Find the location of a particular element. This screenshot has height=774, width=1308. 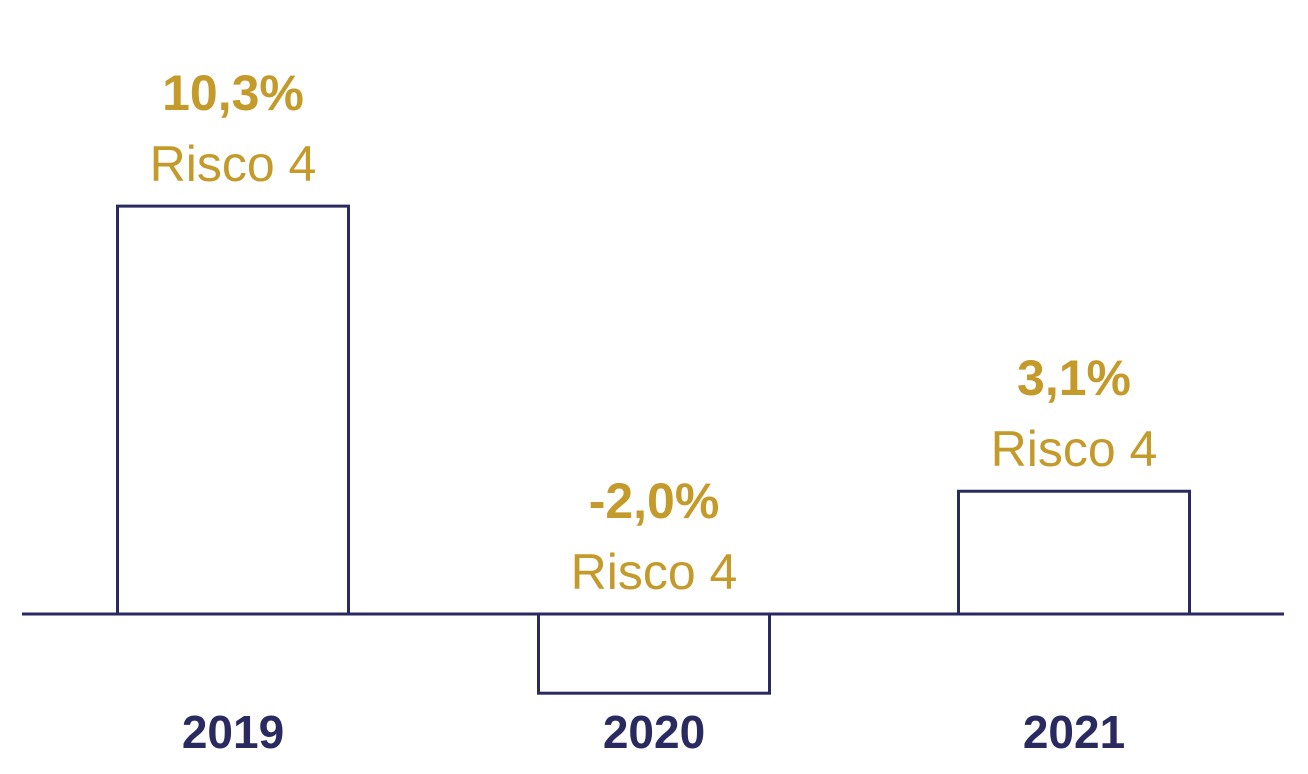

x-tick-label-2021: 2021 is located at coordinates (1074, 732).